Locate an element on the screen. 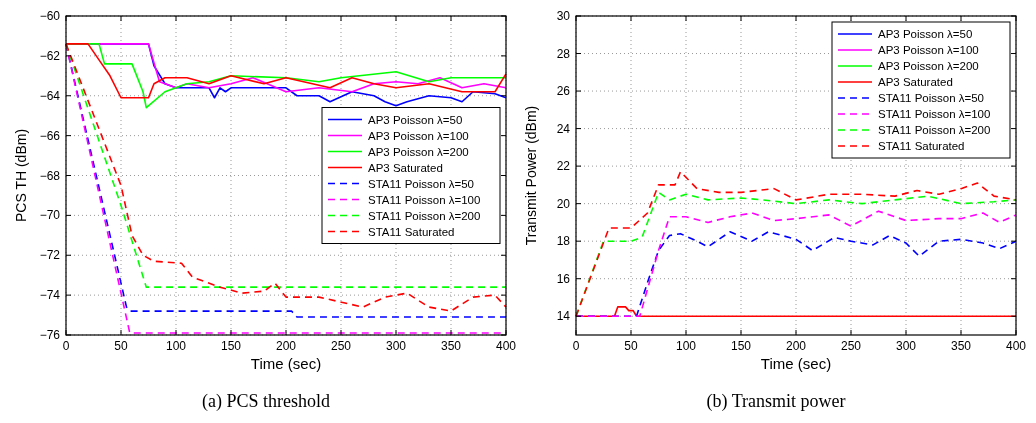 This screenshot has width=1036, height=423. y-tick-label: 24 is located at coordinates (563, 128).